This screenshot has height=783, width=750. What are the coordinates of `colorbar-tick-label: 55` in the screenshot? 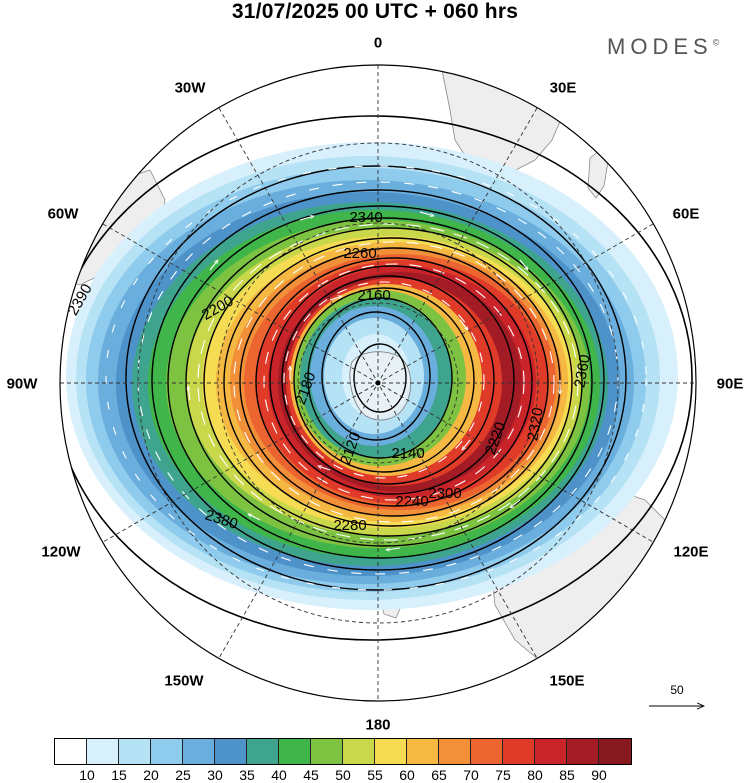 It's located at (375, 775).